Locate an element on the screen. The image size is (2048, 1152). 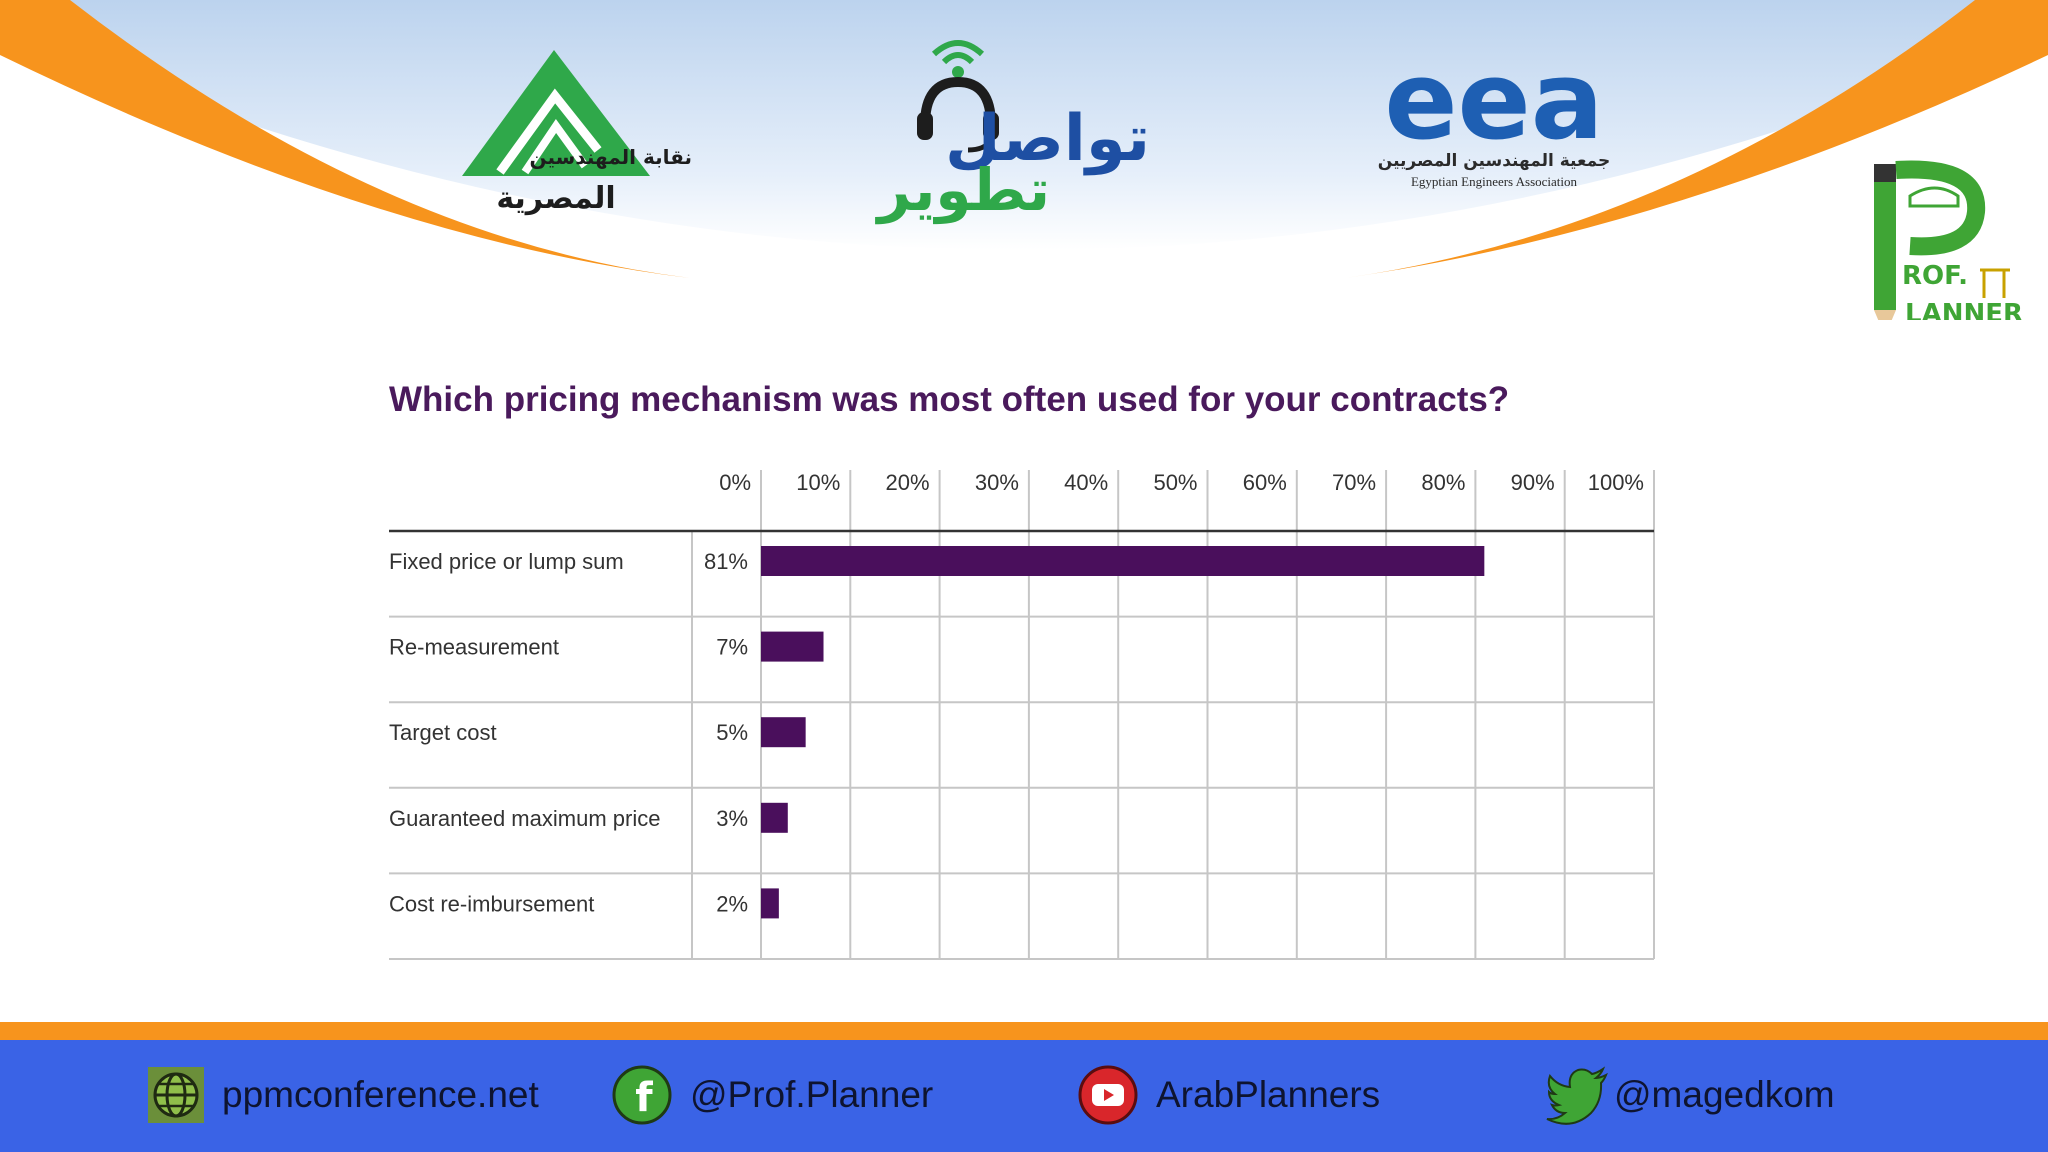
twitter-link: @magedkom is located at coordinates (1690, 1095).